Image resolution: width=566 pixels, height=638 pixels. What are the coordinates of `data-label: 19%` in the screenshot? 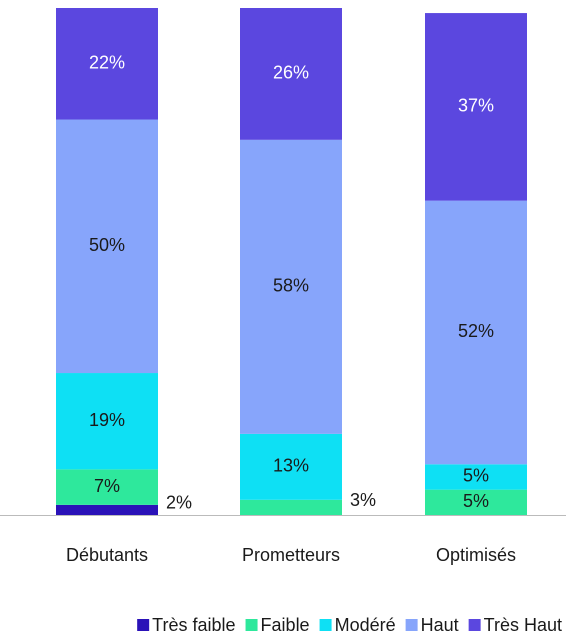 It's located at (107, 420).